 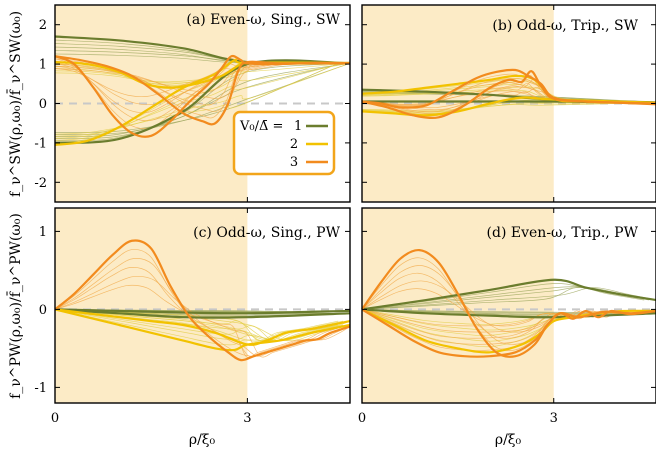 I want to click on legend-prefix: V₀/Δ̄ =, so click(x=261, y=126).